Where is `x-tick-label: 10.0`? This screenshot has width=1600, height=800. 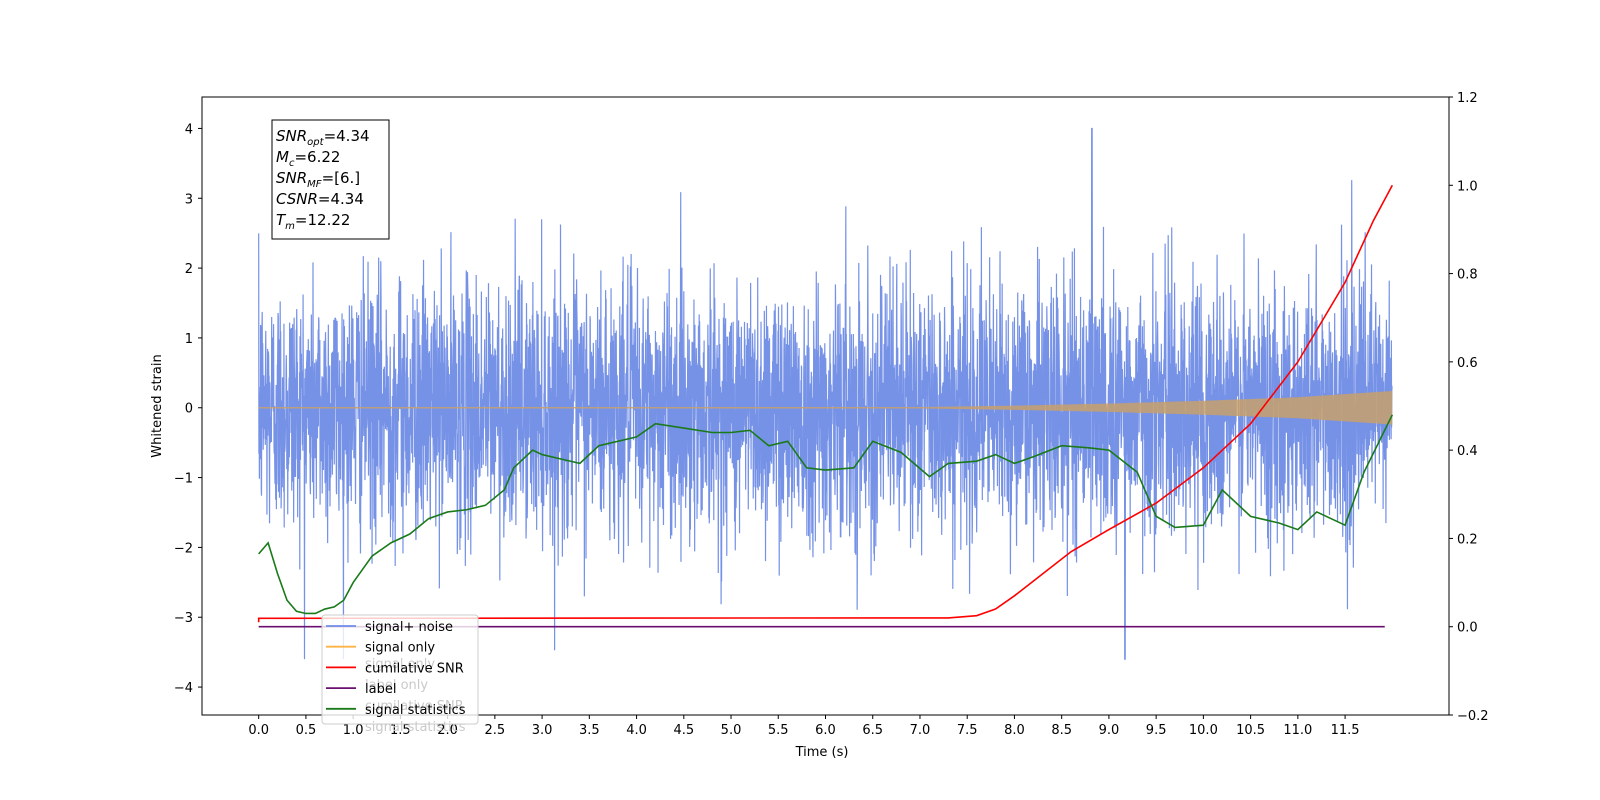 x-tick-label: 10.0 is located at coordinates (1203, 730).